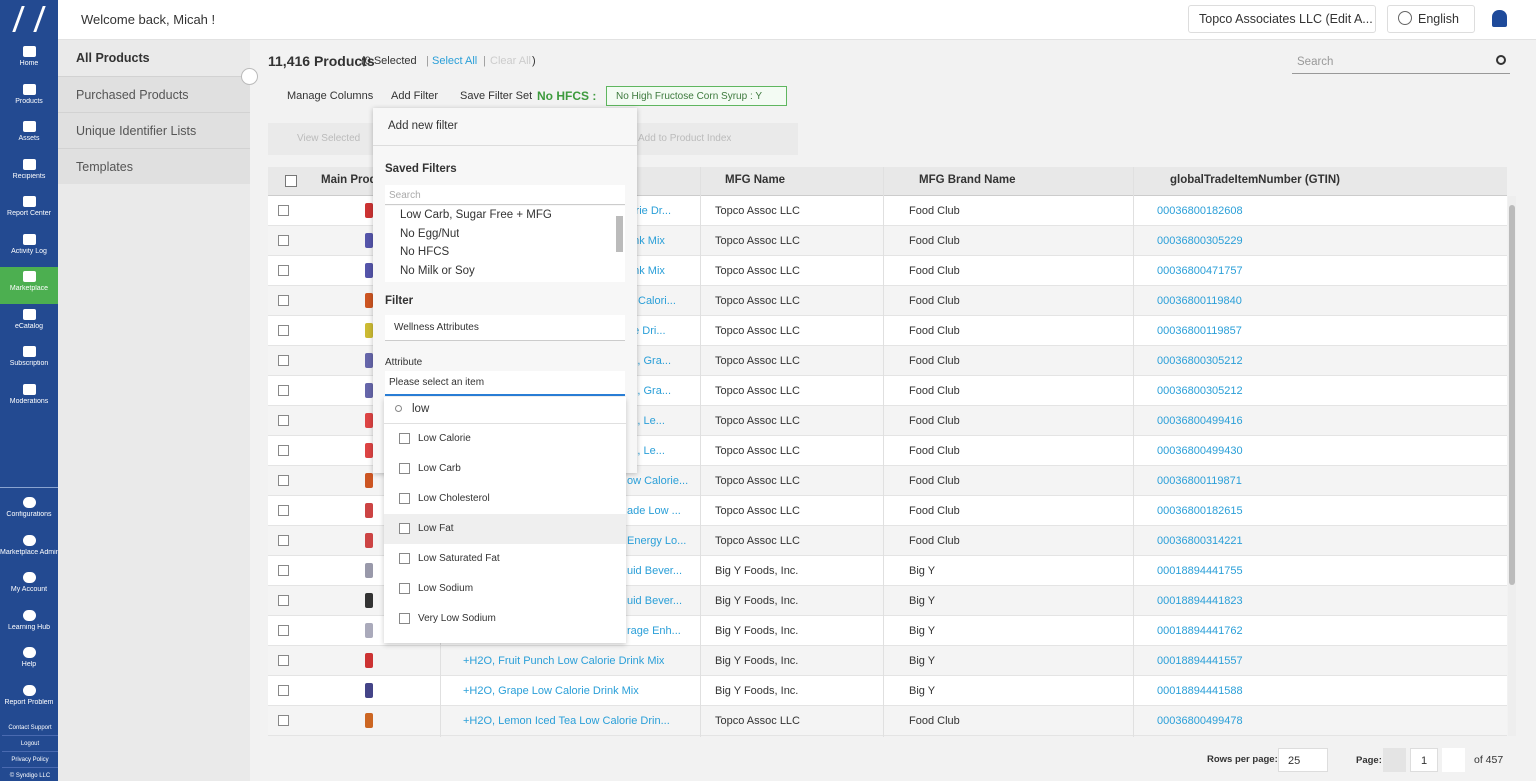 The image size is (1536, 781). What do you see at coordinates (425, 252) in the screenshot?
I see `saved-filter: No HFCS` at bounding box center [425, 252].